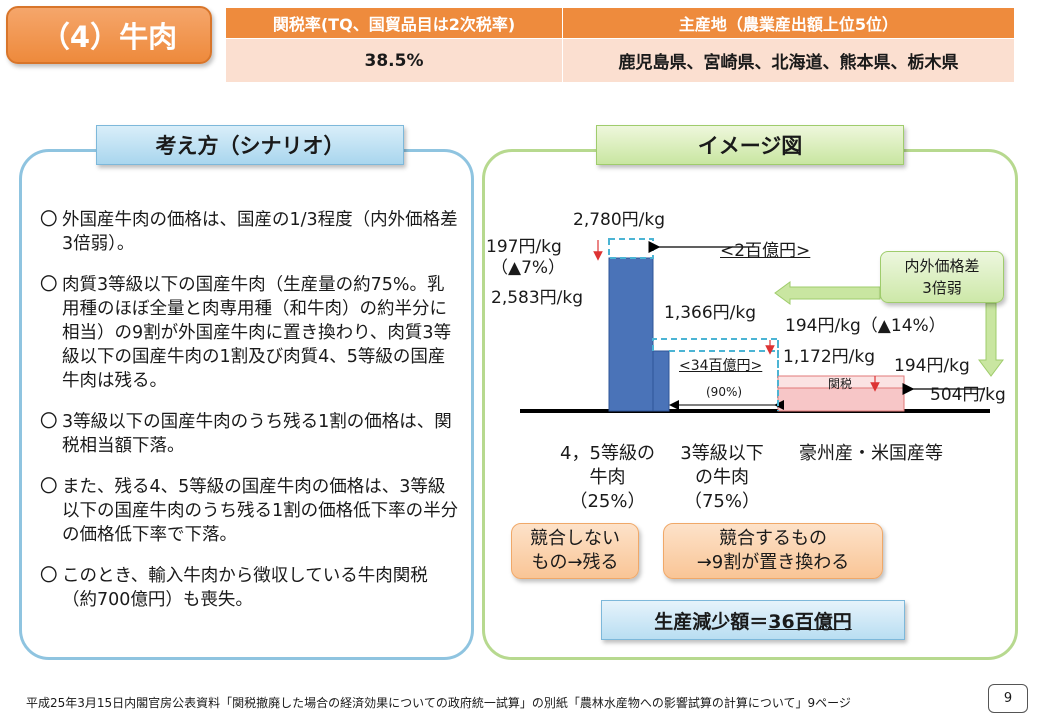 The height and width of the screenshot is (721, 1040). Describe the element at coordinates (827, 293) in the screenshot. I see `price-gap-arrow` at that location.